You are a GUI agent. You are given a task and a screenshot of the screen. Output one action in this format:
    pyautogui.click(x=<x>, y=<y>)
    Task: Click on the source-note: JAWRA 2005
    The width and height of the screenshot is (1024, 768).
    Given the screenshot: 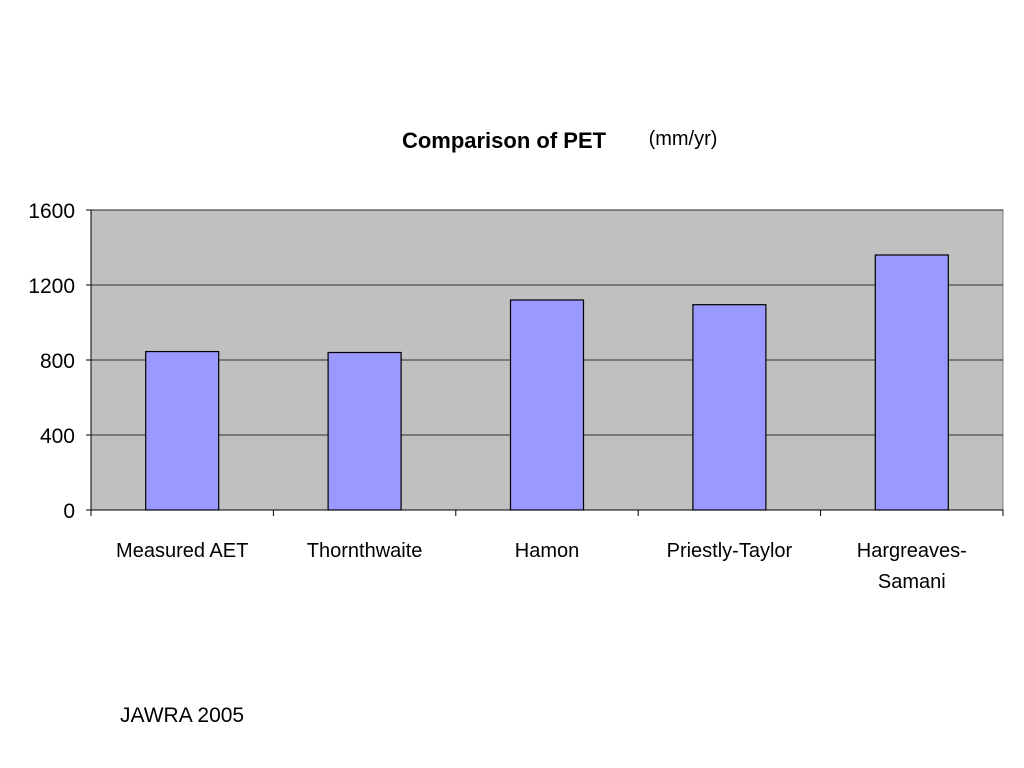 What is the action you would take?
    pyautogui.click(x=182, y=715)
    